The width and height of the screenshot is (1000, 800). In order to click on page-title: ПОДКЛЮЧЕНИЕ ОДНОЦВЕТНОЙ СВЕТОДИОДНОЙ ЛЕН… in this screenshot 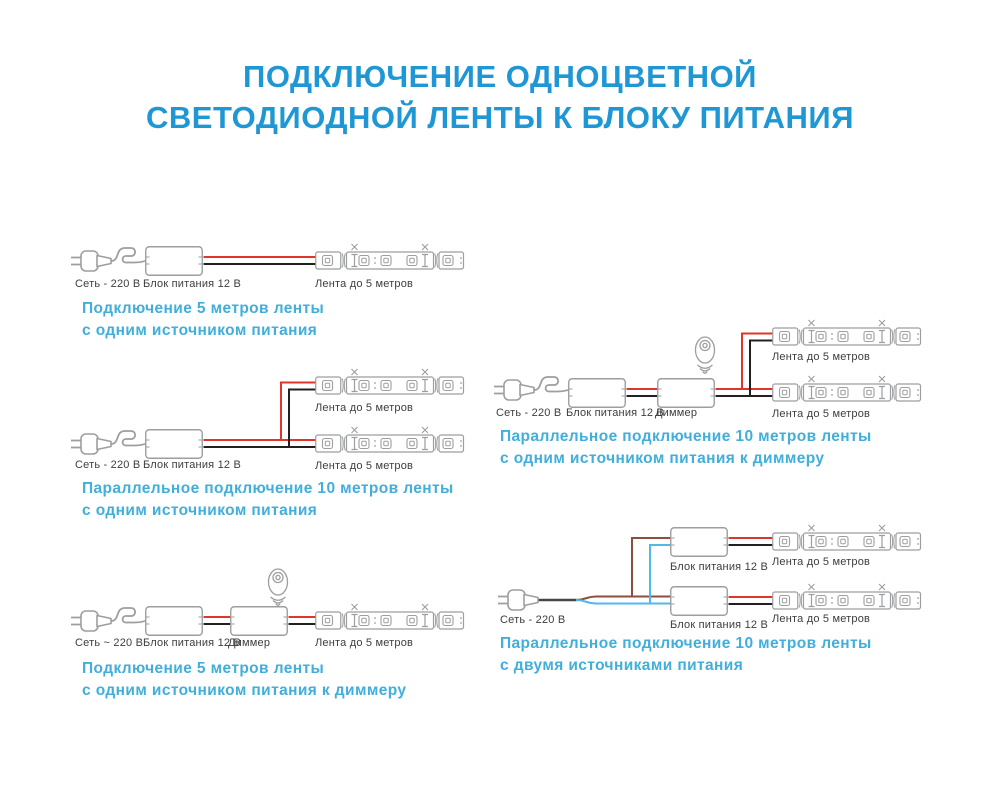, I will do `click(500, 97)`.